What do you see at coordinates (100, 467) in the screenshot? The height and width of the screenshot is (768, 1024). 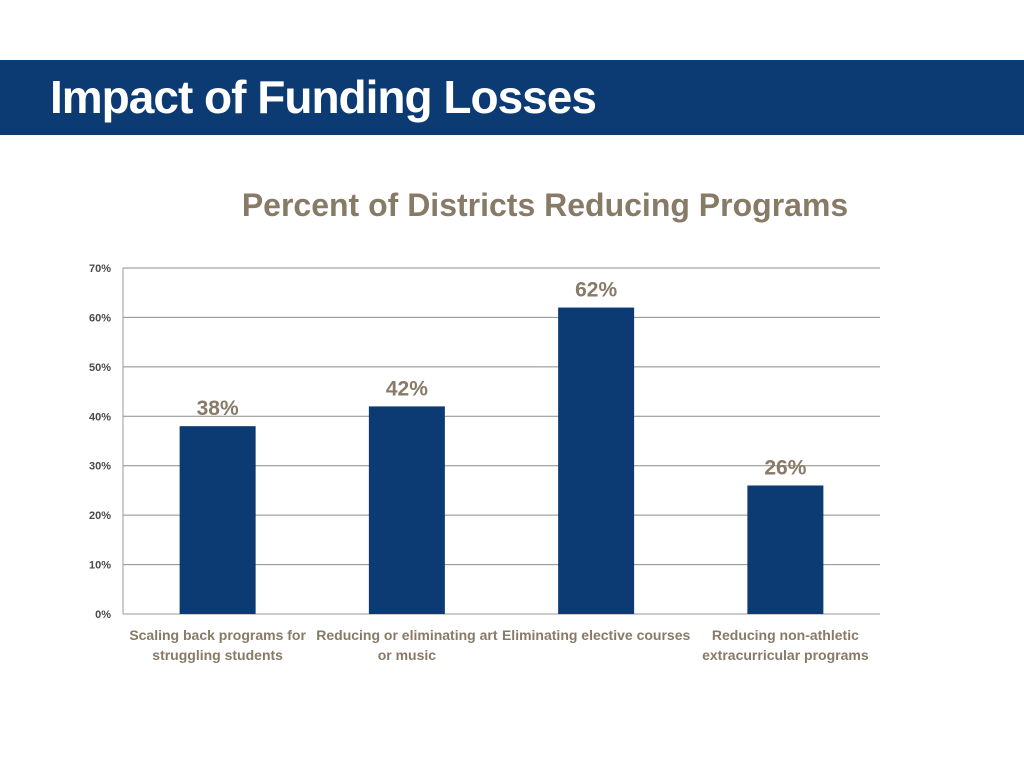 I see `y-tick-label: 30%` at bounding box center [100, 467].